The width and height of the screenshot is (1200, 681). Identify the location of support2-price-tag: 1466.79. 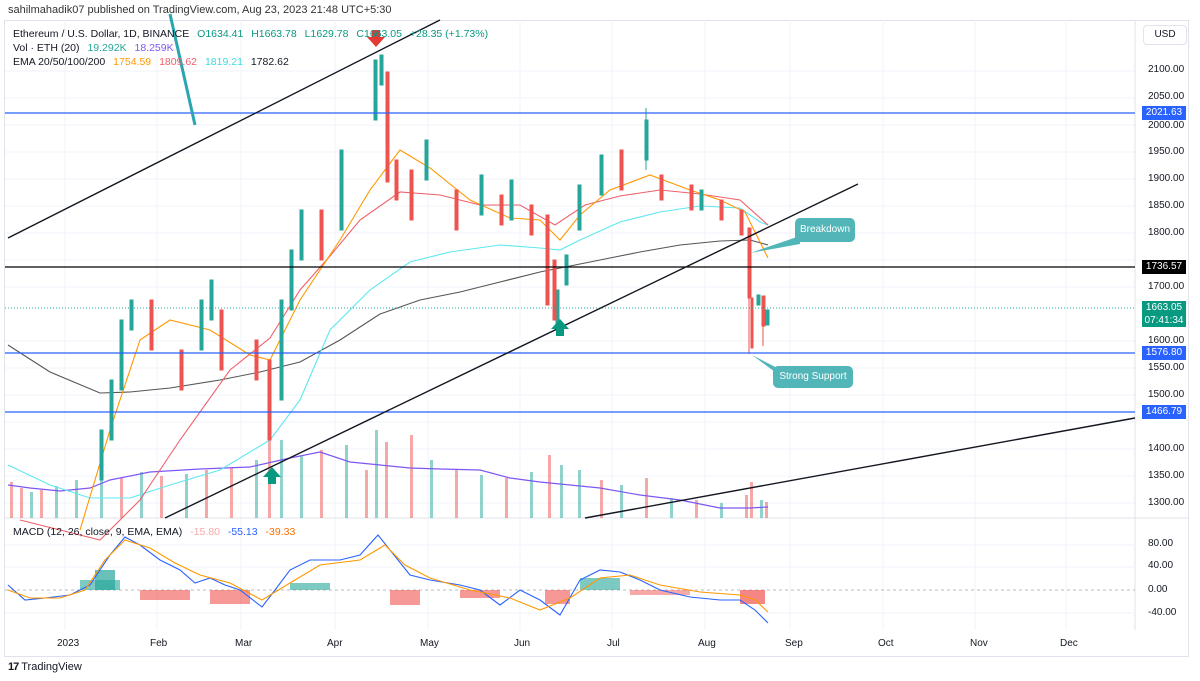
(1164, 412).